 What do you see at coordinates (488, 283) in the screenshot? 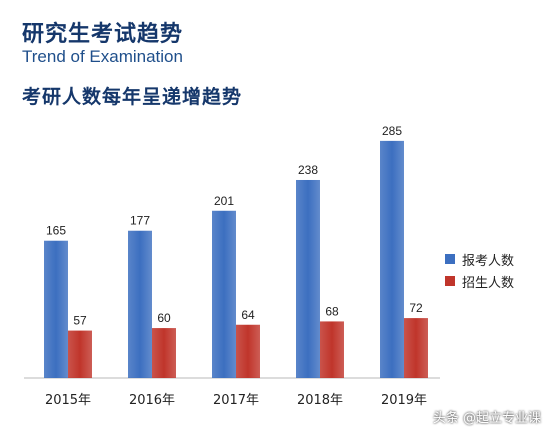
I see `legend-label-admitted: 招生人数` at bounding box center [488, 283].